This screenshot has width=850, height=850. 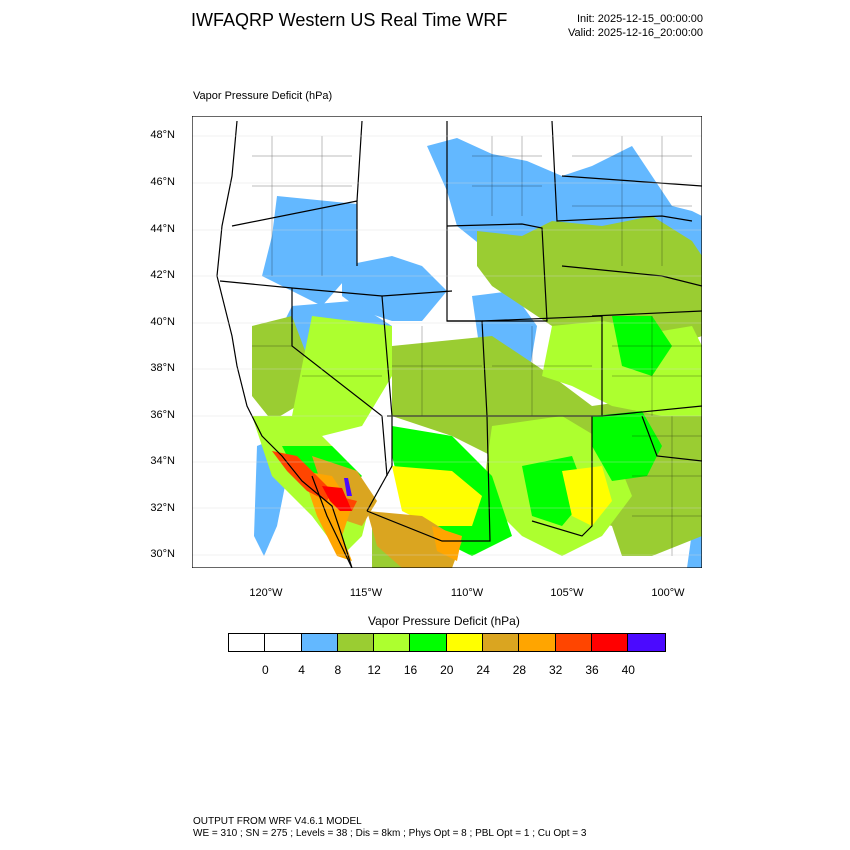 I want to click on lat-label: 38°N, so click(x=162, y=368).